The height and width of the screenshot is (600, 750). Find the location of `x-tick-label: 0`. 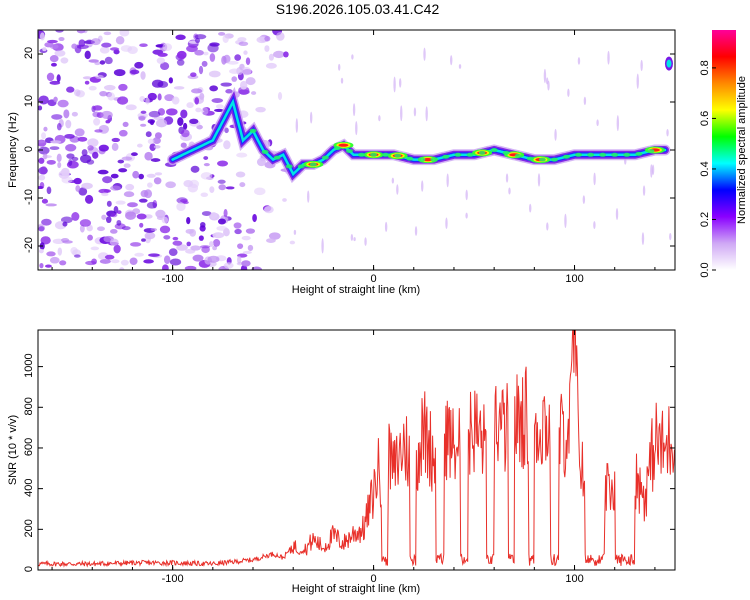

x-tick-label: 0 is located at coordinates (374, 279).